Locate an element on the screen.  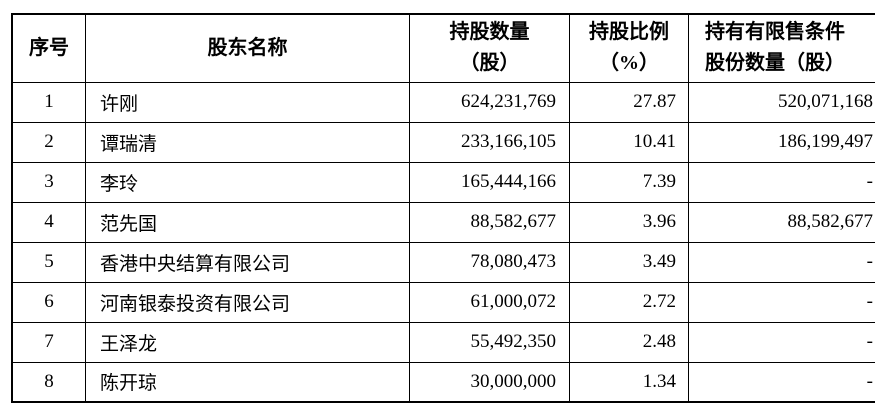
cell-index: 7 is located at coordinates (48, 342).